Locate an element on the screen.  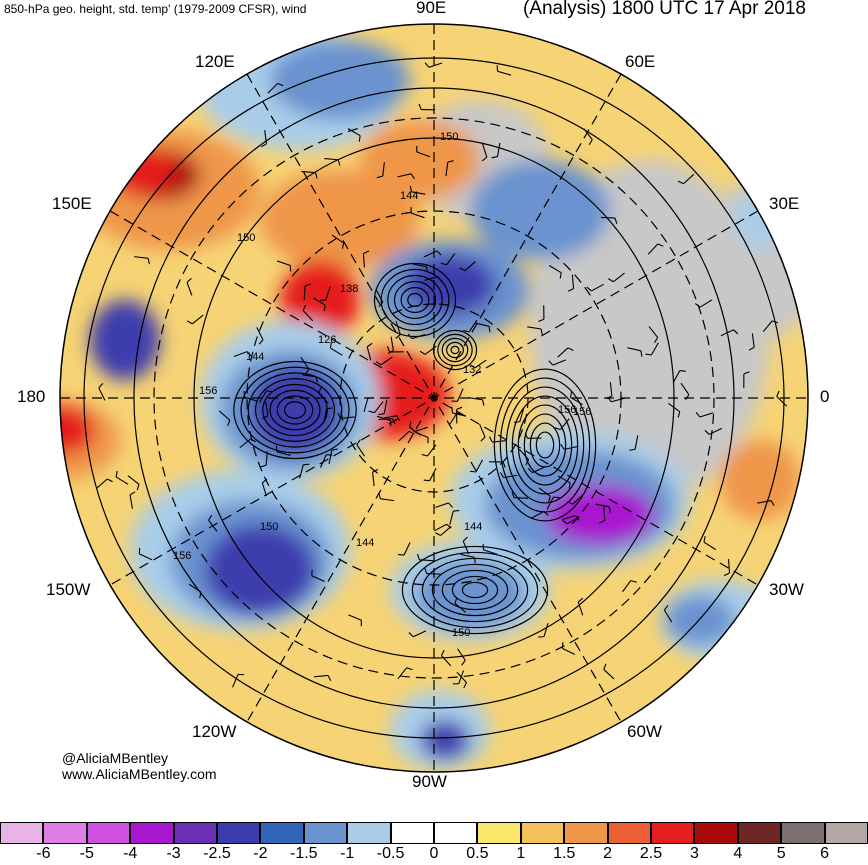
credit-handle: @AliciaMBentley is located at coordinates (115, 758).